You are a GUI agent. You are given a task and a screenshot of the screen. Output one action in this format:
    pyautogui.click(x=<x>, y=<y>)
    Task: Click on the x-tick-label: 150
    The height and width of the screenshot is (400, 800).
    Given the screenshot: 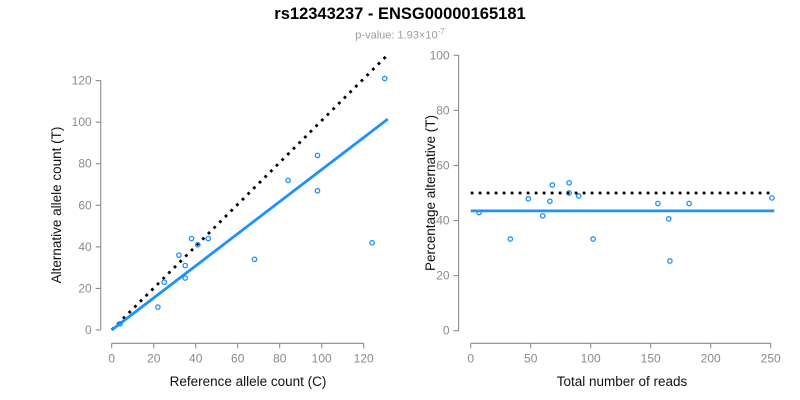 What is the action you would take?
    pyautogui.click(x=651, y=358)
    